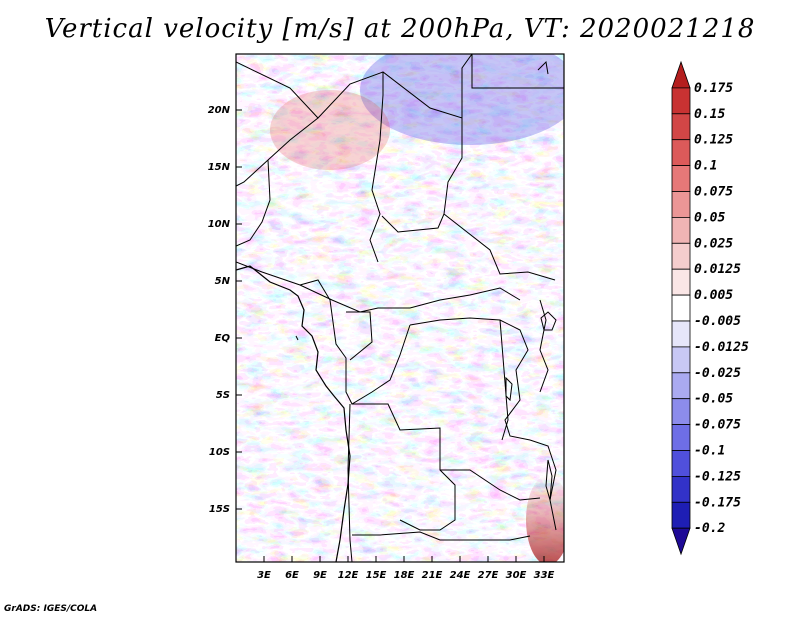 The image size is (800, 618). I want to click on lon-label: 27E, so click(488, 575).